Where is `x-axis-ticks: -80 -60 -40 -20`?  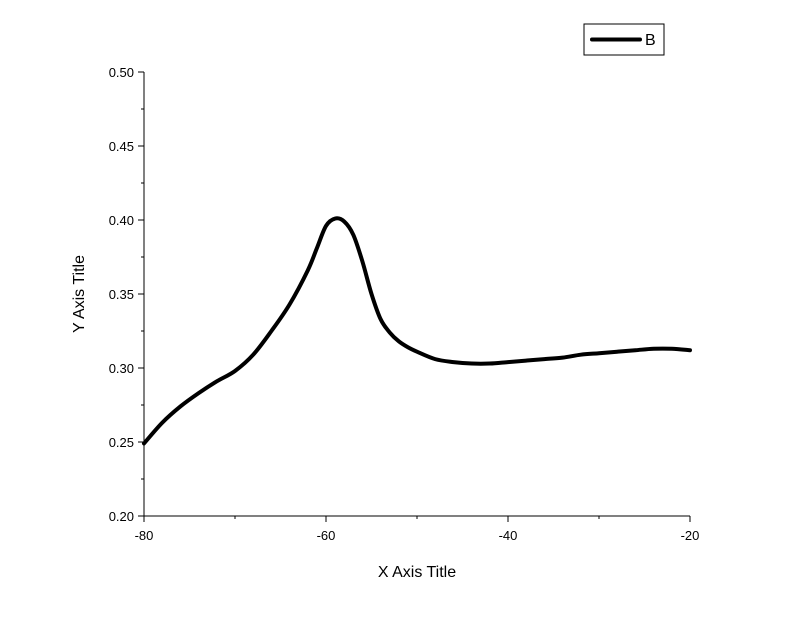
x-axis-ticks: -80 -60 -40 -20 is located at coordinates (417, 529).